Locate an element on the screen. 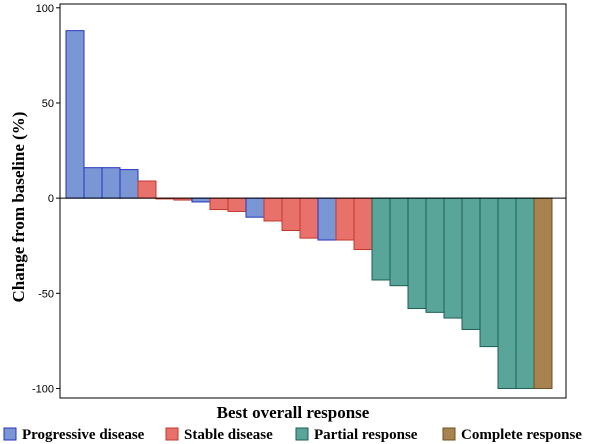 The image size is (596, 444). legend-label: Progressive disease is located at coordinates (83, 435).